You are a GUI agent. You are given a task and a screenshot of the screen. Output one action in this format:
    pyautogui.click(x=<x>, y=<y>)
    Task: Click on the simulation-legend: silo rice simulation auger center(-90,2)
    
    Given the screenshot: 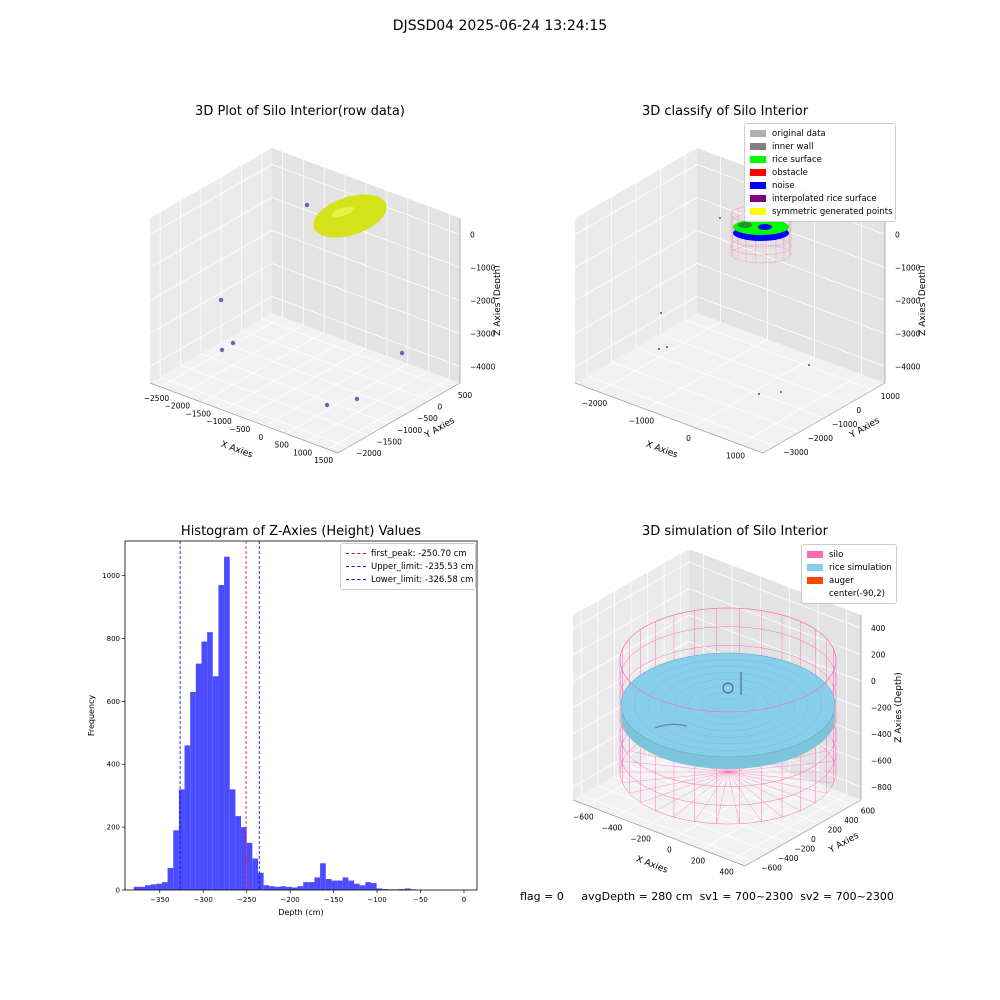 What is the action you would take?
    pyautogui.click(x=849, y=574)
    